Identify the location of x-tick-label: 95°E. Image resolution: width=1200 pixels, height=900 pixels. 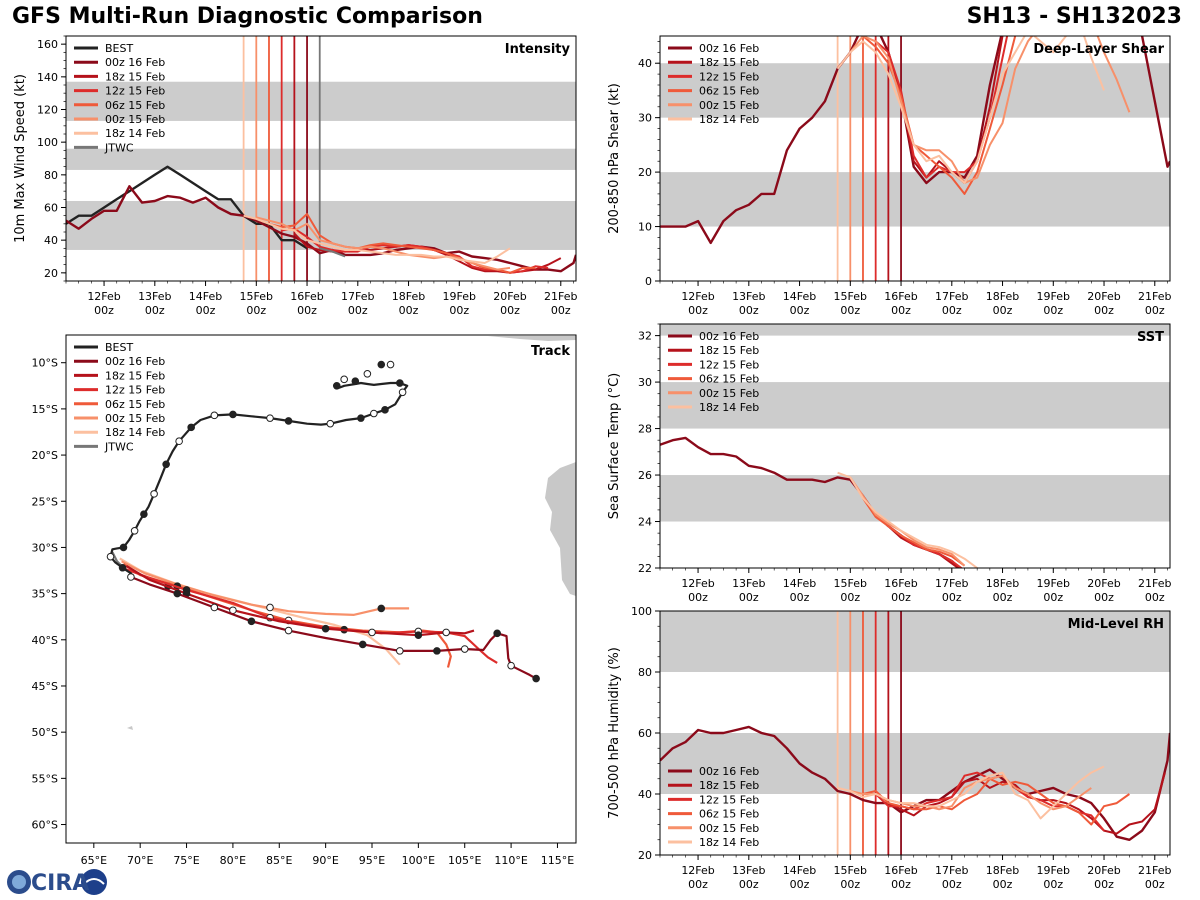
(372, 860).